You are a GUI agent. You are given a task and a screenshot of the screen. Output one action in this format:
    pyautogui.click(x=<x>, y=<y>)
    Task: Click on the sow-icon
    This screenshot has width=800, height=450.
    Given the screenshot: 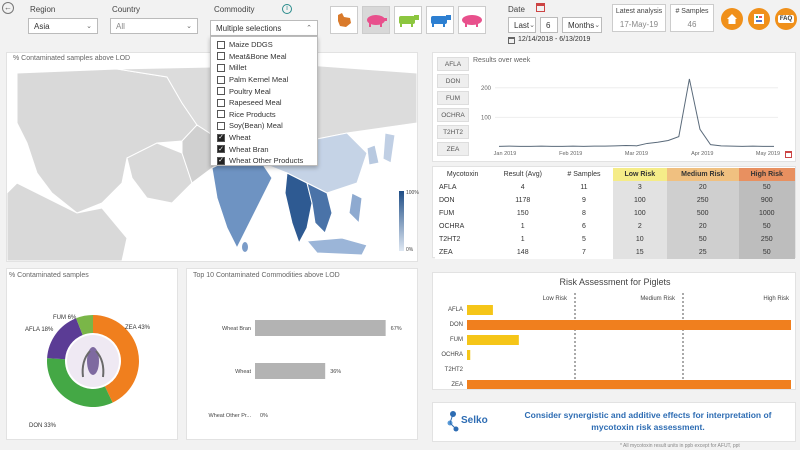 What is the action you would take?
    pyautogui.click(x=472, y=21)
    